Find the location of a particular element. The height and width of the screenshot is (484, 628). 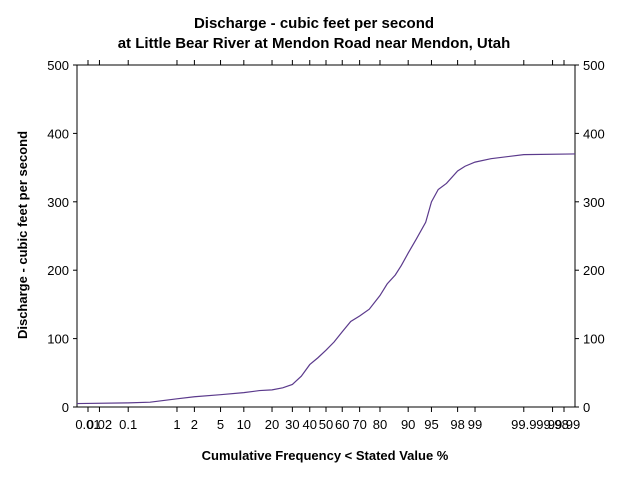

x-tick-label: 30 is located at coordinates (292, 424).